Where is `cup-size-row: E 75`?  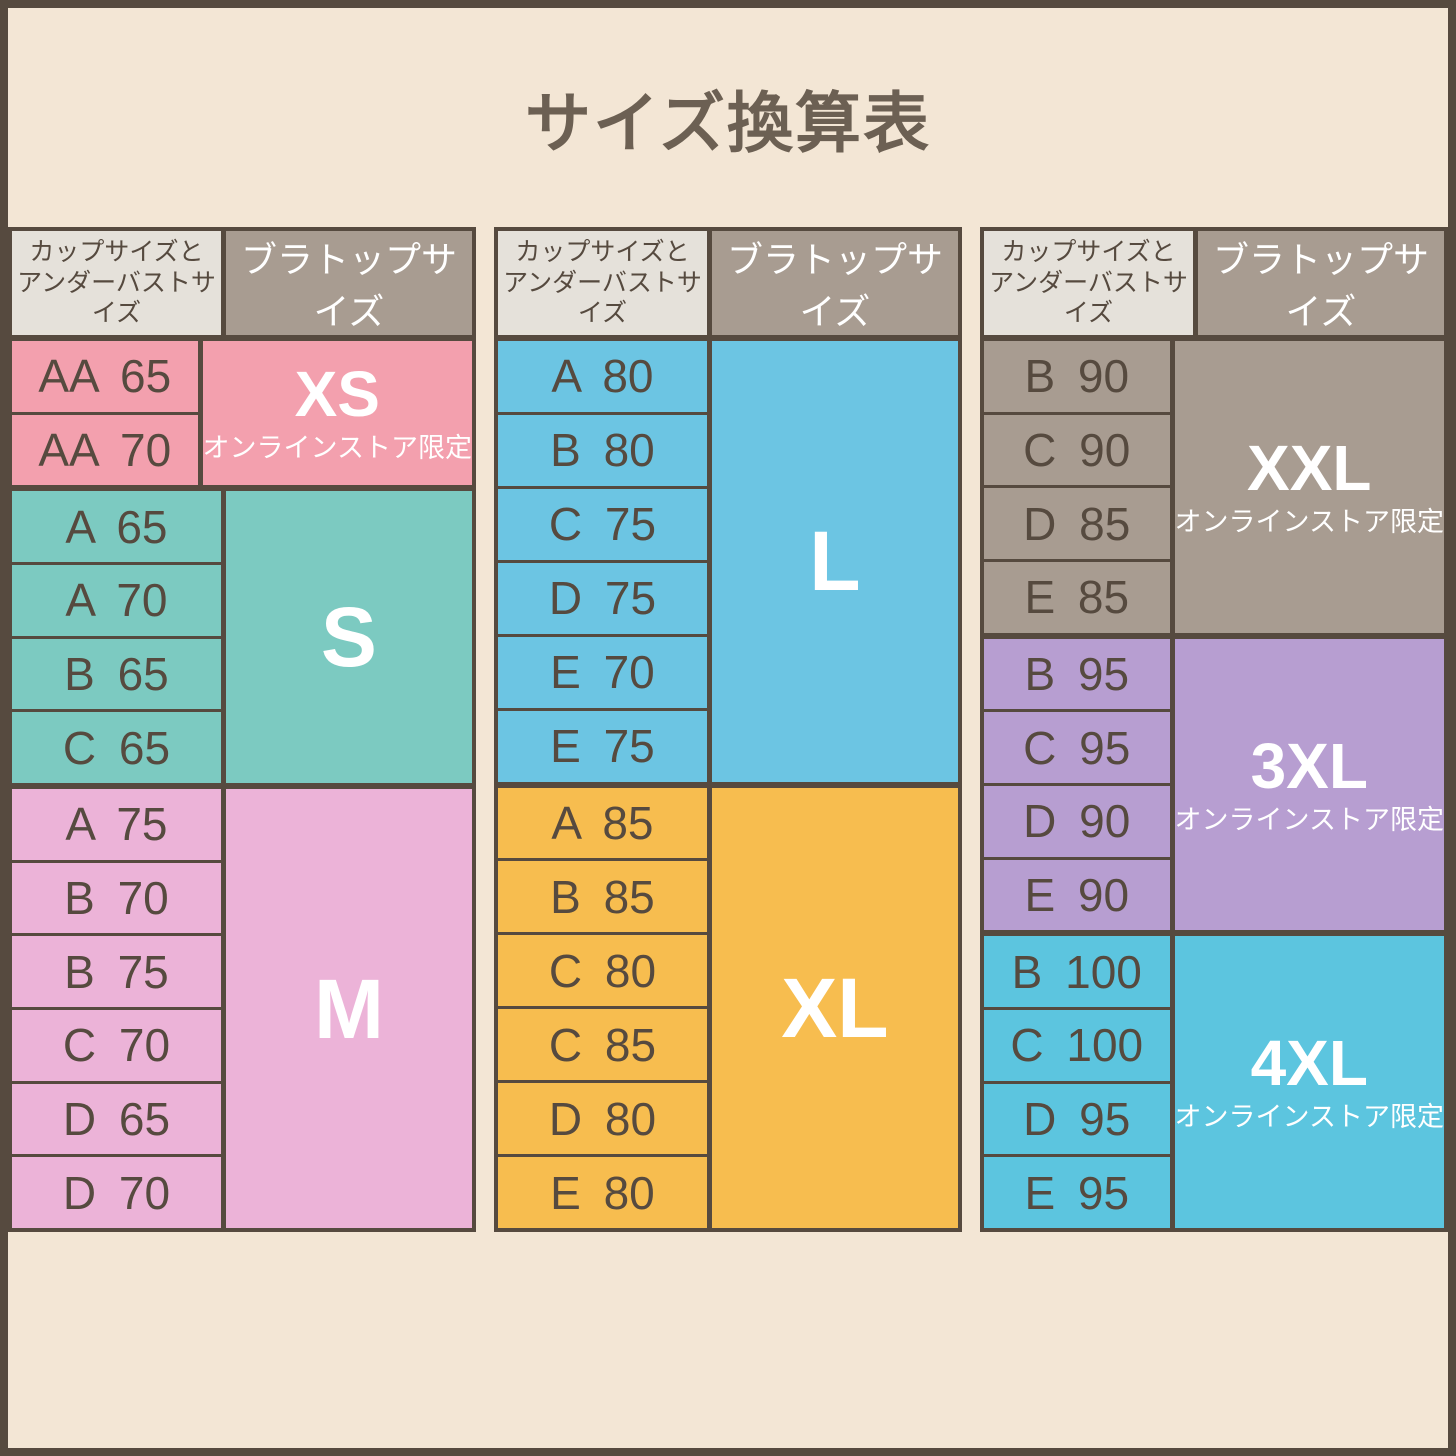 cup-size-row: E 75 is located at coordinates (602, 744).